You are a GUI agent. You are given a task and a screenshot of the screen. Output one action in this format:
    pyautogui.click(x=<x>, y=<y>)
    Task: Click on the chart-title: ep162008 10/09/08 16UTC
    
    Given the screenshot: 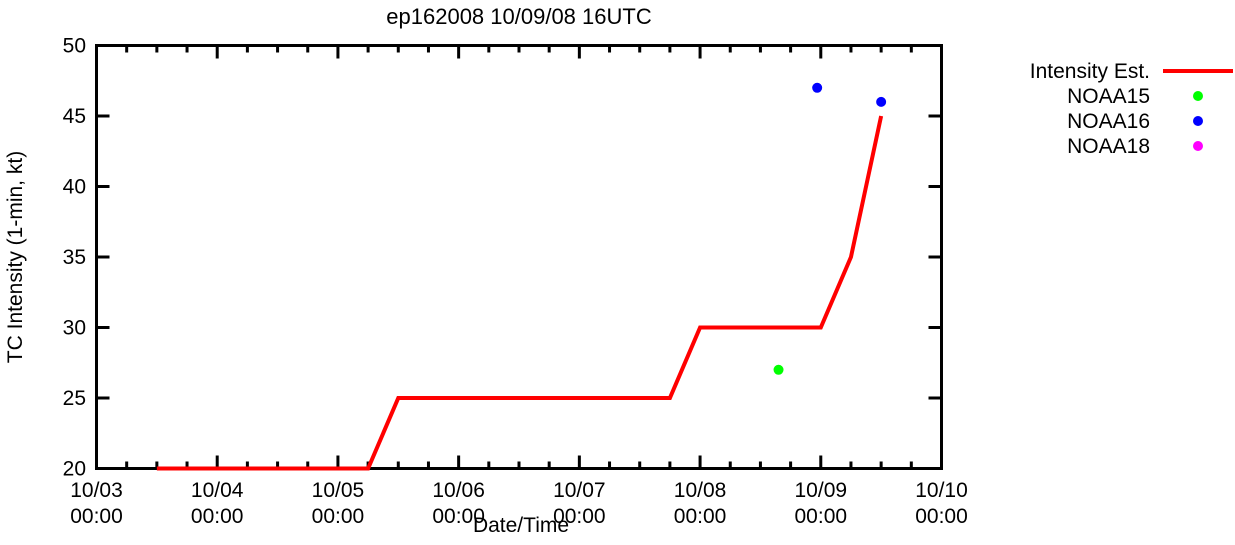 What is the action you would take?
    pyautogui.click(x=519, y=16)
    